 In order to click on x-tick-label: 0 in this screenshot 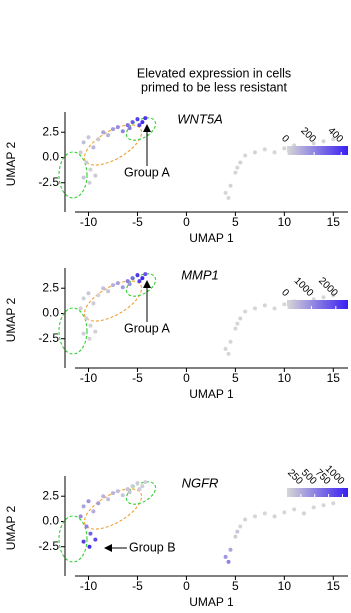, I will do `click(186, 378)`.